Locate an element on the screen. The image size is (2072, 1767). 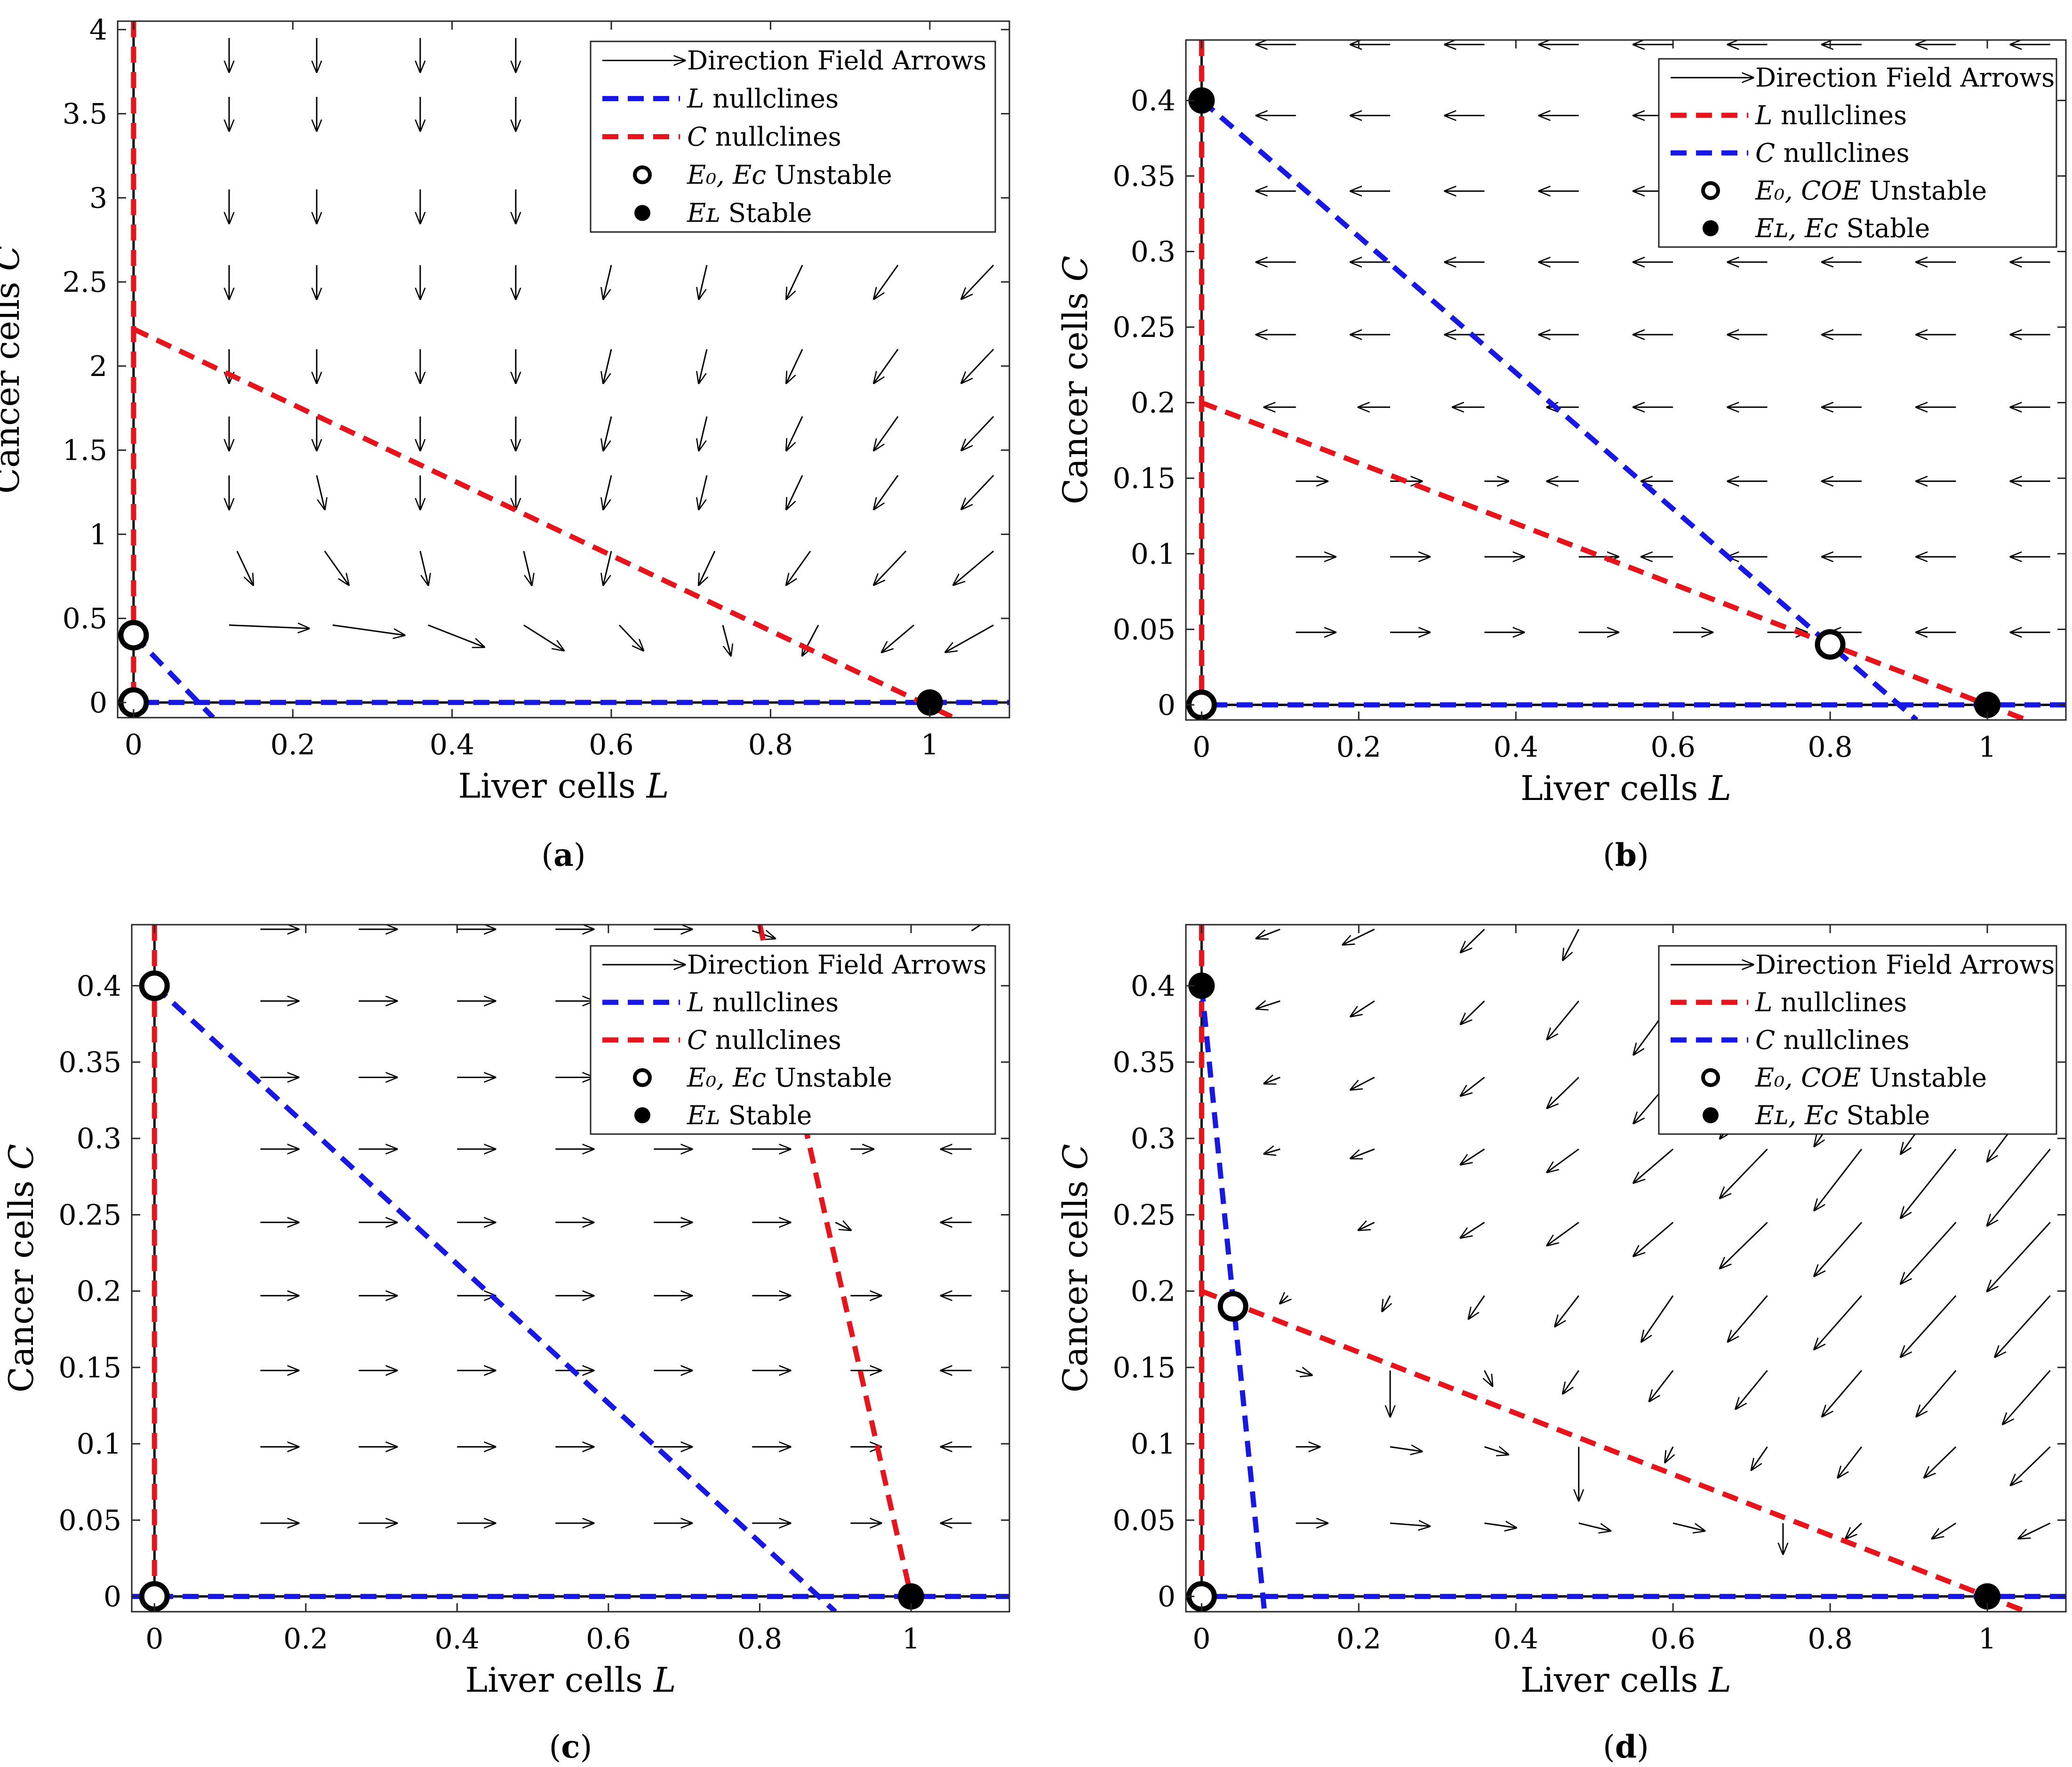
chart-c-x-axis-label: Liver cells L is located at coordinates (570, 1680).